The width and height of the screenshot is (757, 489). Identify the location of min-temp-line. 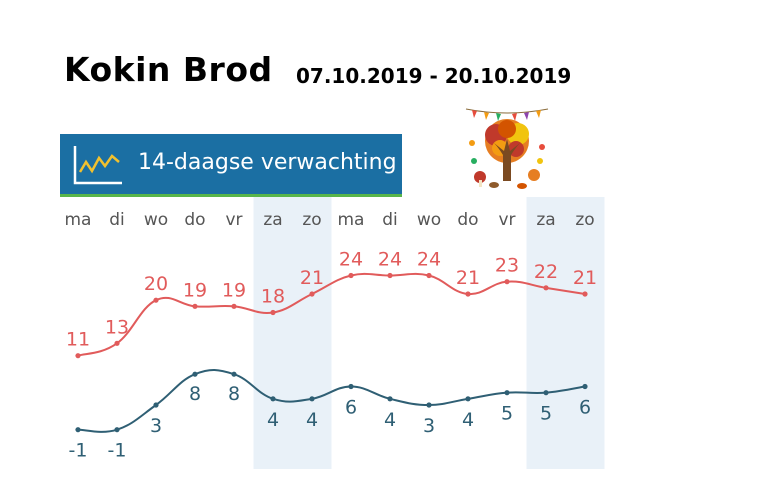
(331, 401).